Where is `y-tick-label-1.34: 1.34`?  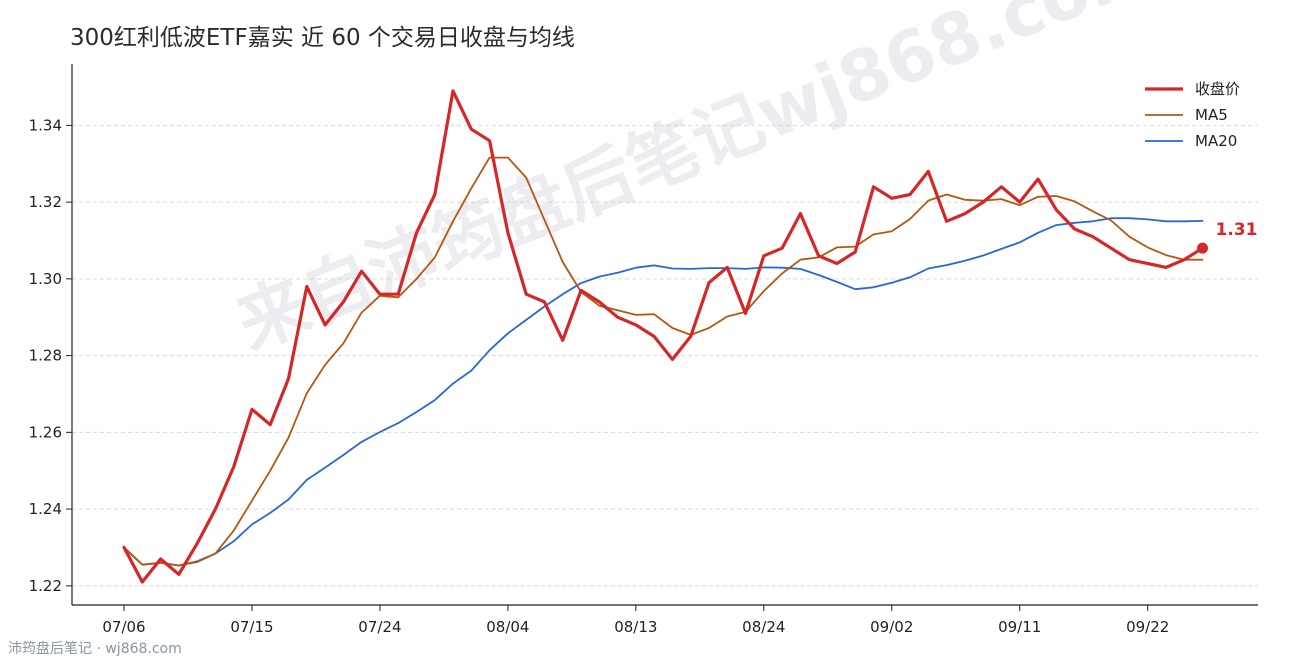
y-tick-label-1.34: 1.34 is located at coordinates (45, 125).